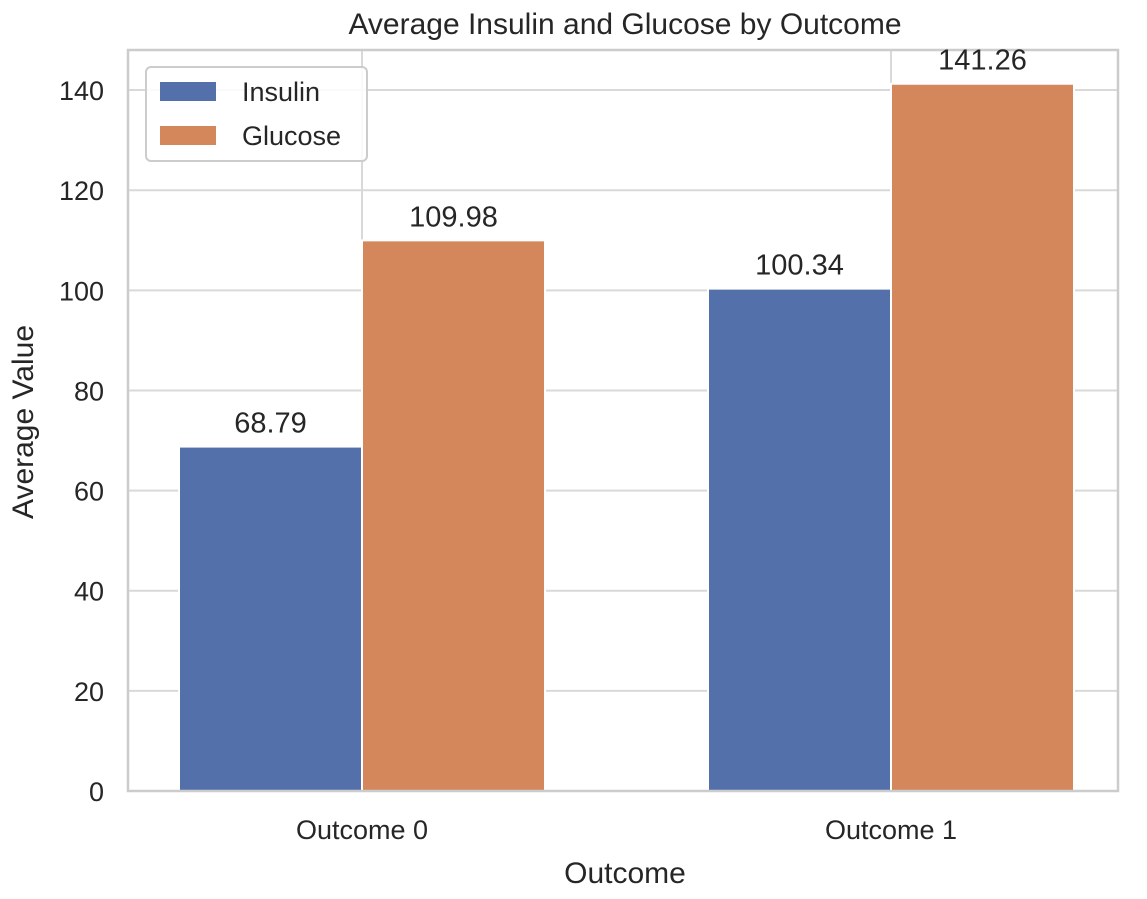 The image size is (1147, 899). What do you see at coordinates (89, 492) in the screenshot?
I see `y-tick-label: 60` at bounding box center [89, 492].